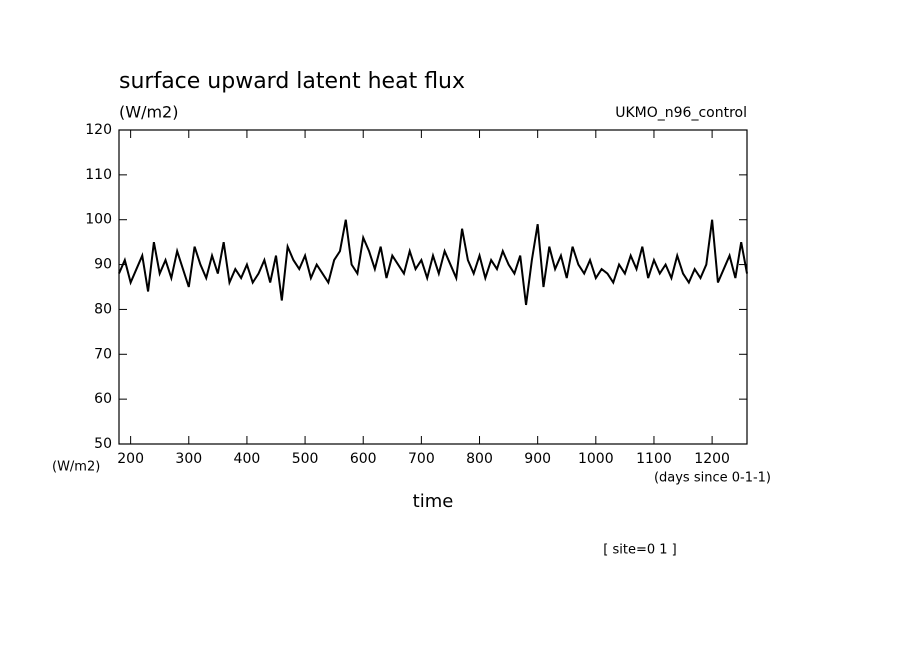 The image size is (904, 658). Describe the element at coordinates (98, 175) in the screenshot. I see `y-tick-label: 110` at that location.